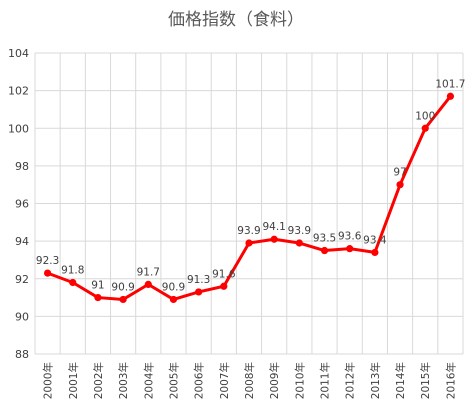  I want to click on y-tick-label: 90, so click(22, 316).